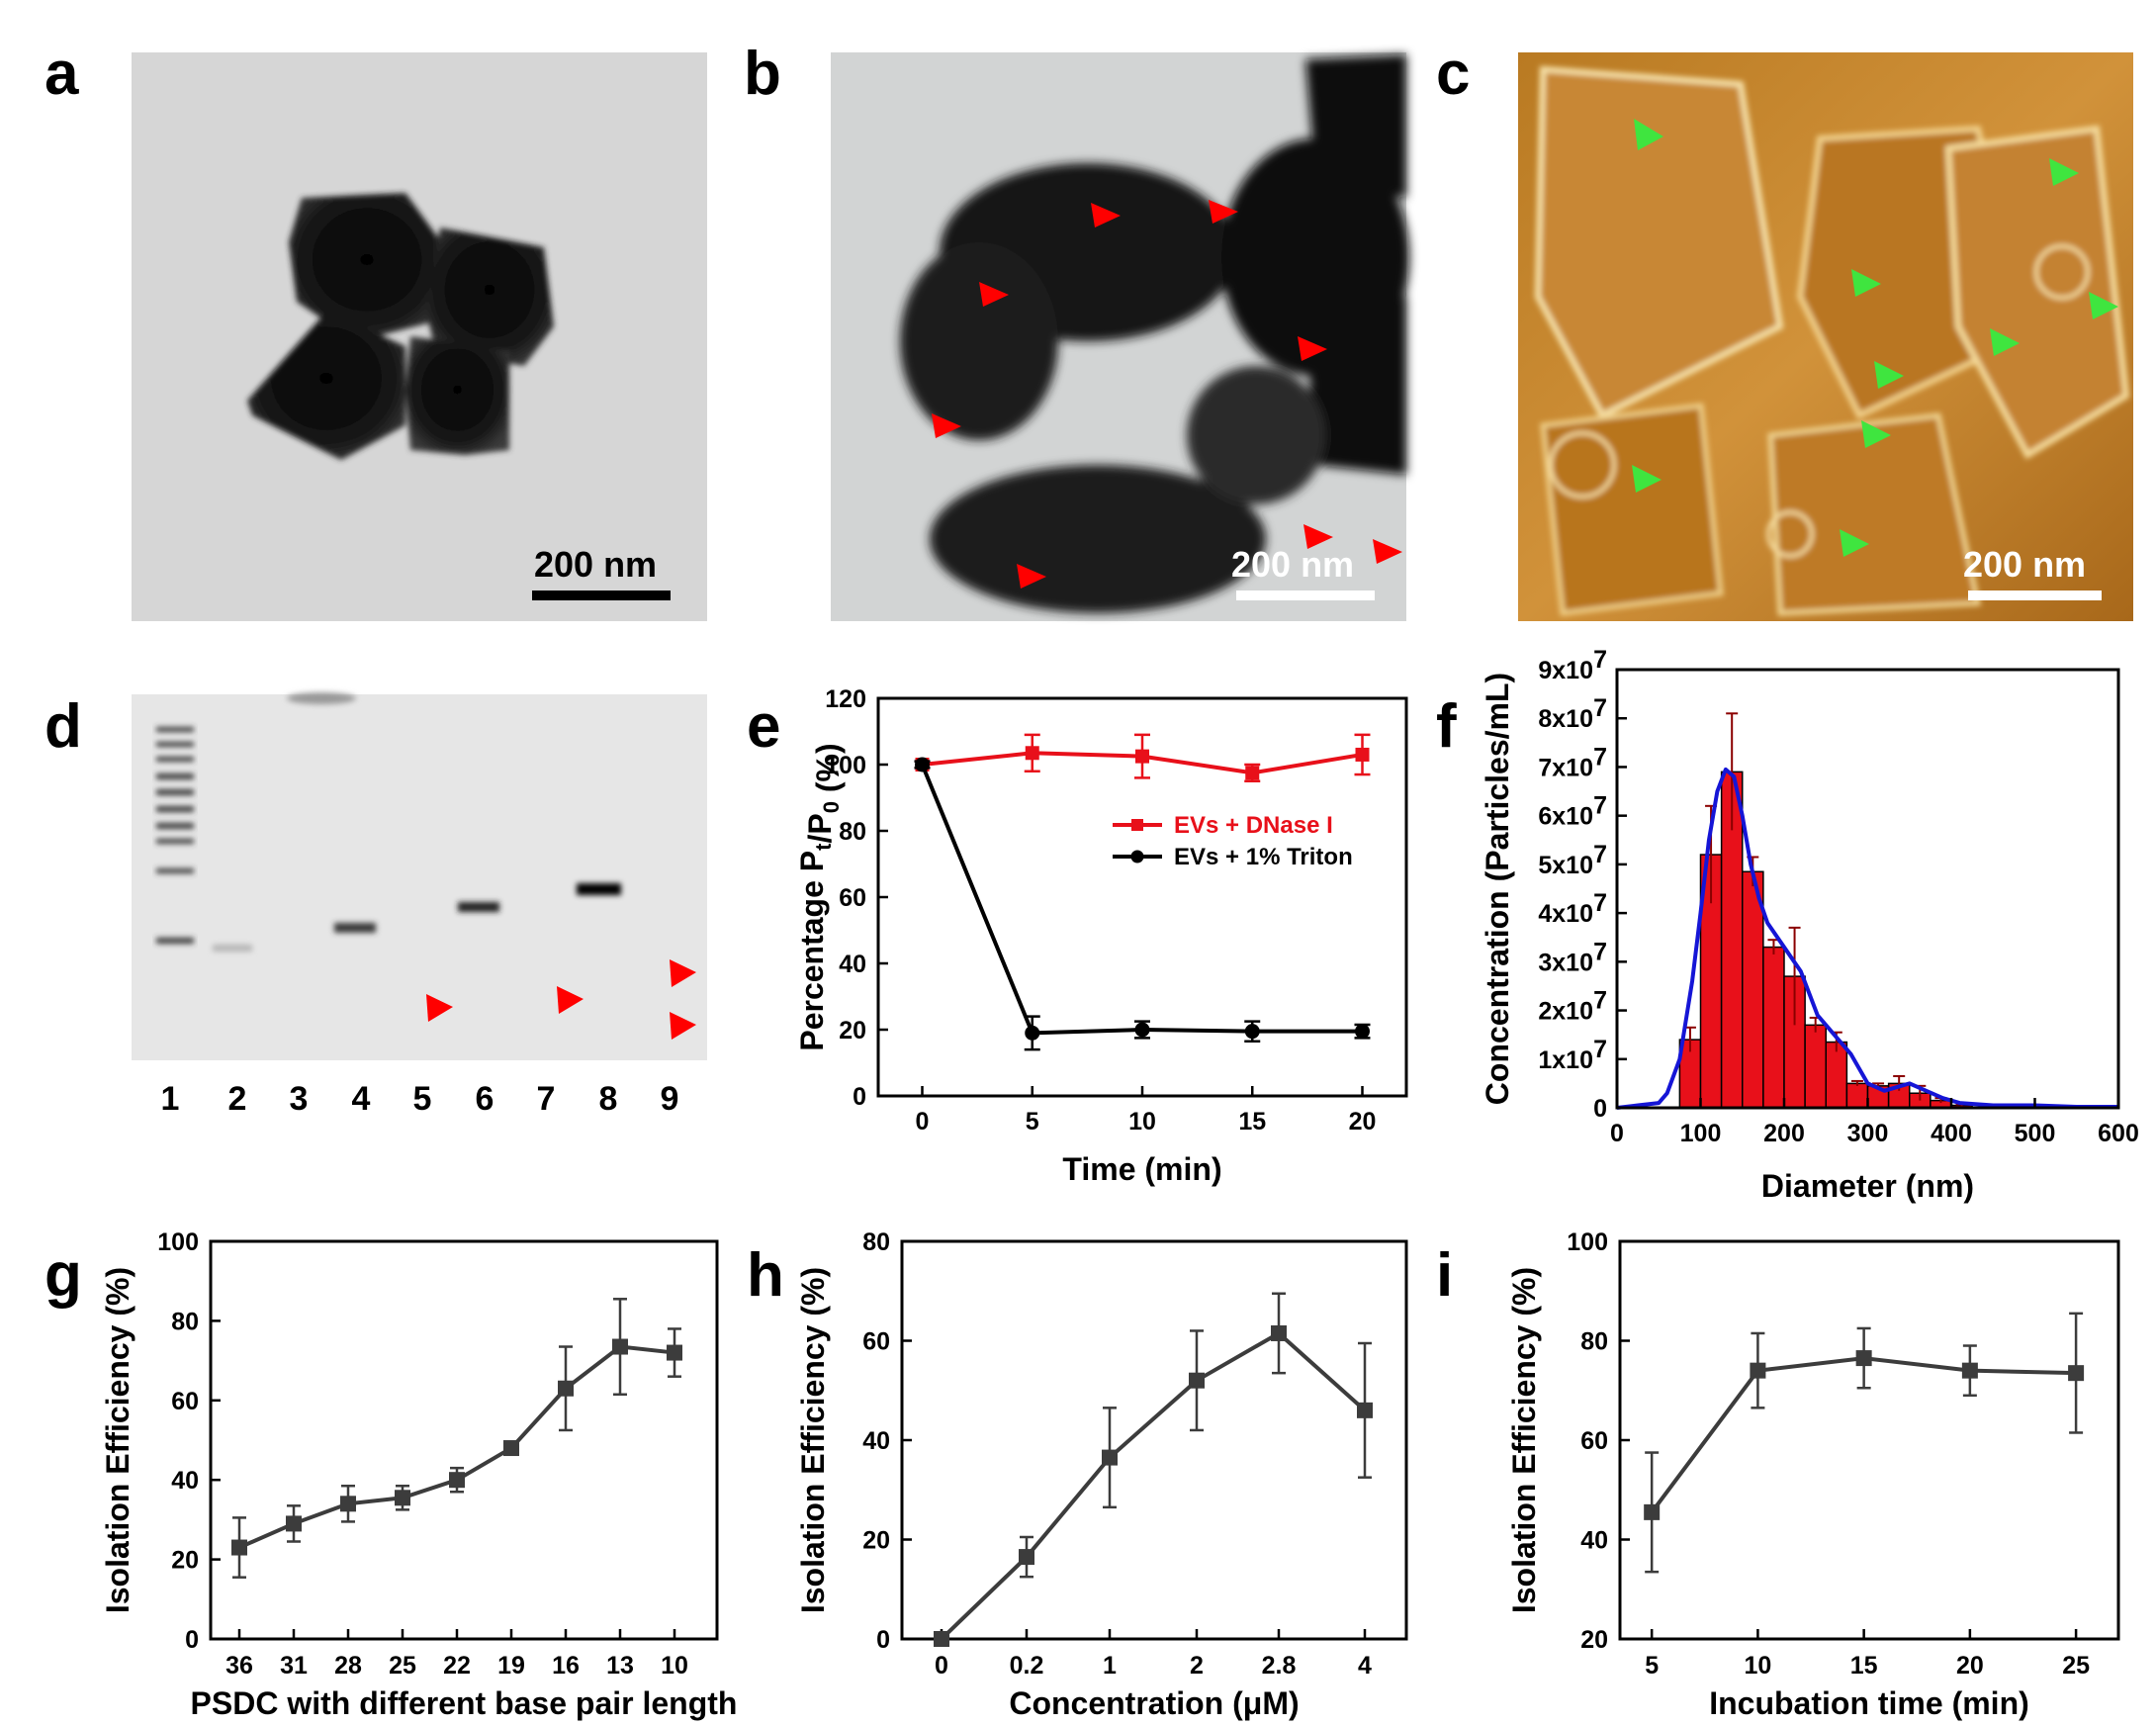 This screenshot has height=1726, width=2156. I want to click on afm-vesicle, so click(2062, 272).